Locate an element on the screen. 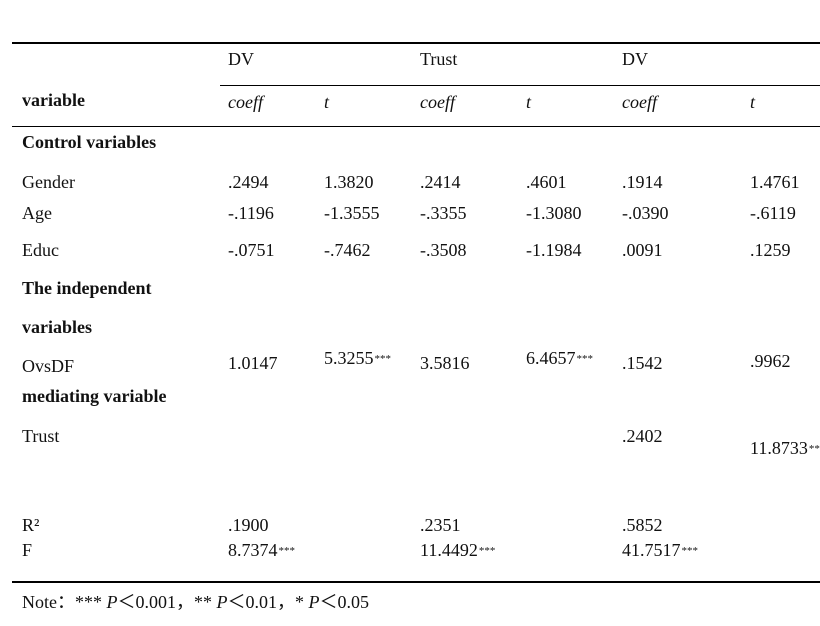 This screenshot has height=626, width=820. row-label-age: Age is located at coordinates (37, 213).